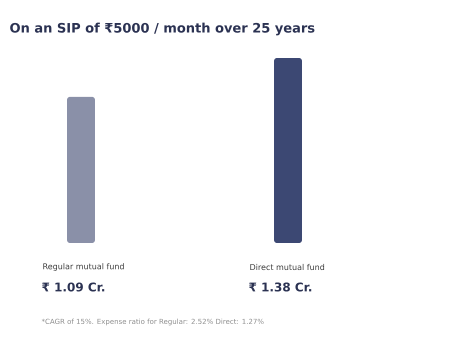  What do you see at coordinates (162, 29) in the screenshot?
I see `chart-title: On an SIP of ₹5000 / month over 25 years` at bounding box center [162, 29].